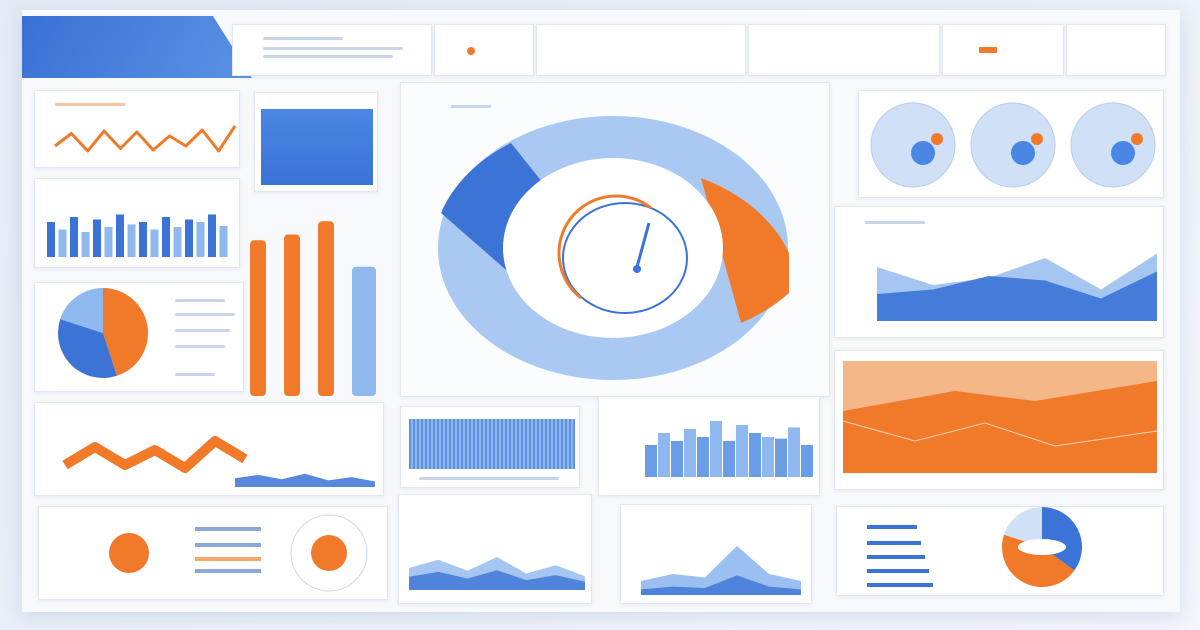  What do you see at coordinates (495, 549) in the screenshot?
I see `mountain-panel` at bounding box center [495, 549].